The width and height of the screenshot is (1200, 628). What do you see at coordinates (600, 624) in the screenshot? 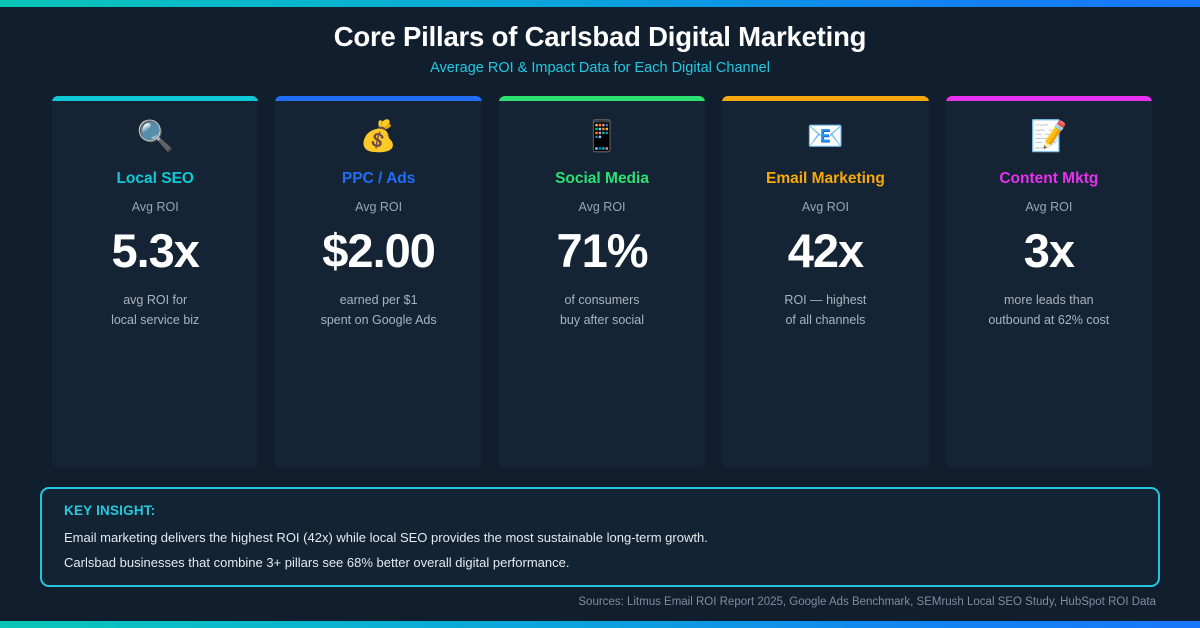
I see `bottom-accent-rail` at bounding box center [600, 624].